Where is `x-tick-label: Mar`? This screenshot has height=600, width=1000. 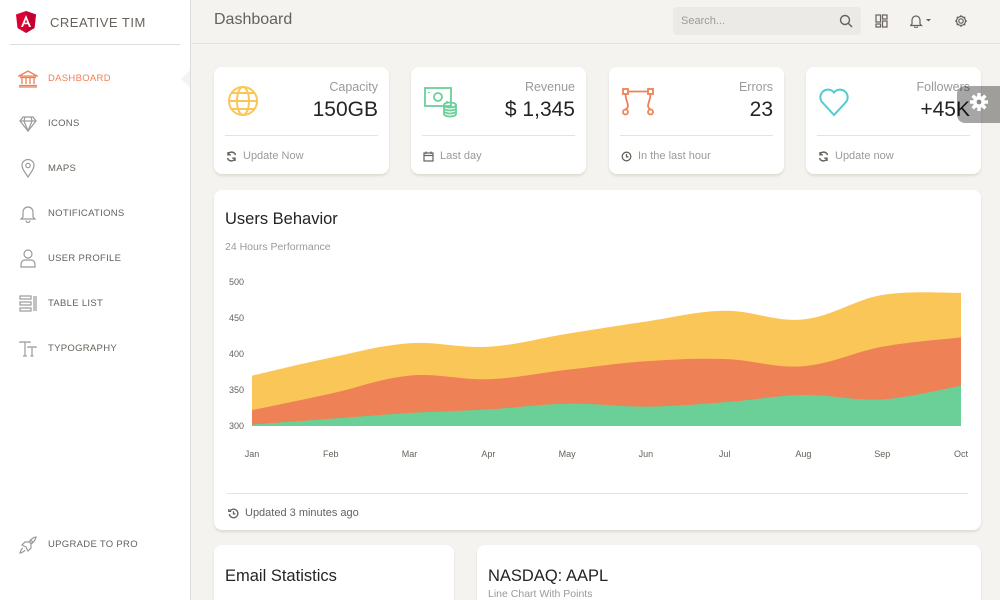 x-tick-label: Mar is located at coordinates (410, 454).